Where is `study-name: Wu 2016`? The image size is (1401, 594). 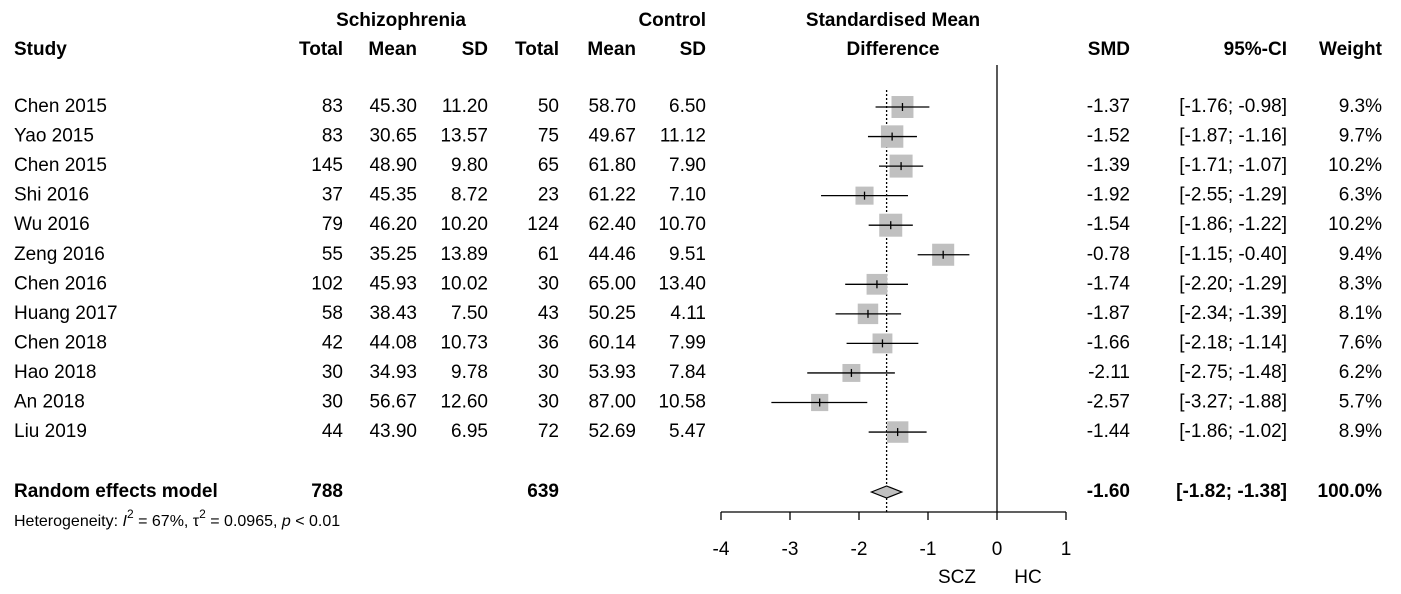
study-name: Wu 2016 is located at coordinates (52, 224).